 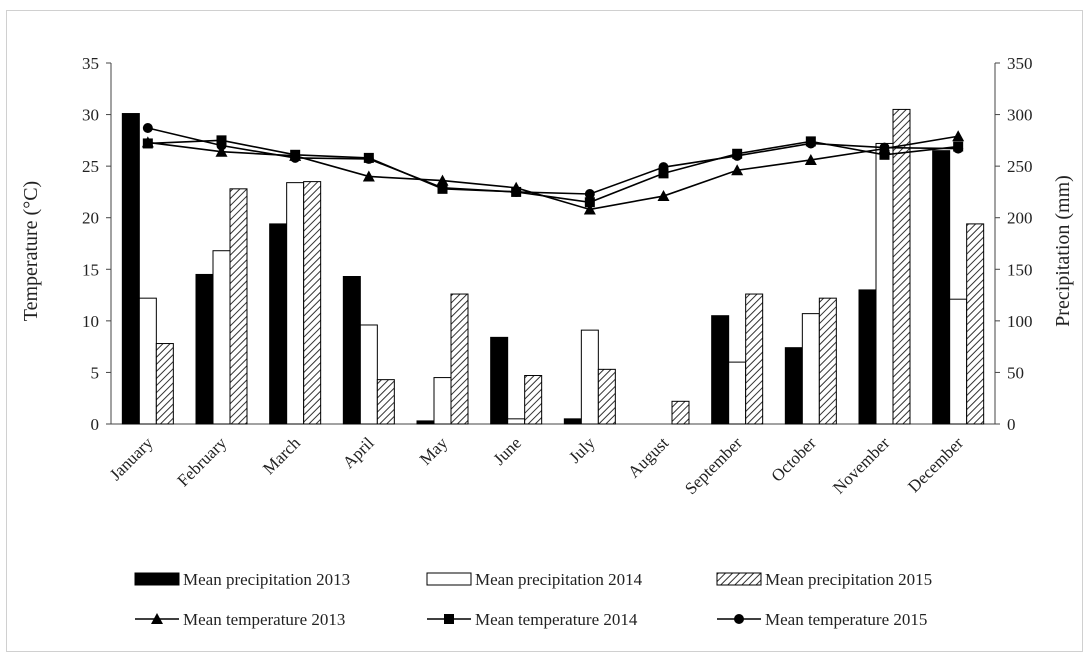 What do you see at coordinates (648, 457) in the screenshot?
I see `x-tick-label: August` at bounding box center [648, 457].